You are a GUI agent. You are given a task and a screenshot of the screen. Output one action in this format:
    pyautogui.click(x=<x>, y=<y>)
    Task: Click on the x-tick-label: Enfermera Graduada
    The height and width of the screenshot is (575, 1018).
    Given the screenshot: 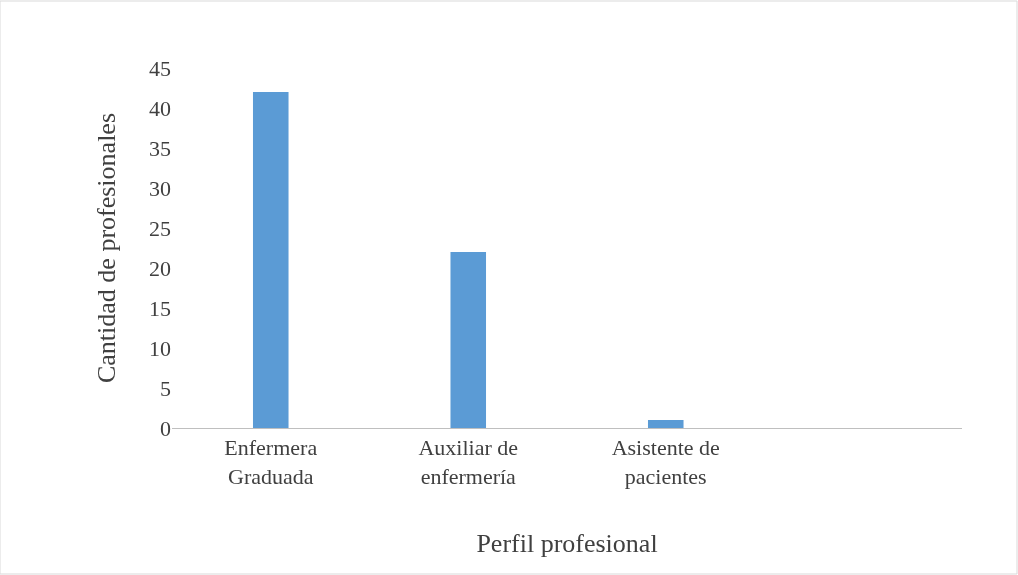 What is the action you would take?
    pyautogui.click(x=271, y=462)
    